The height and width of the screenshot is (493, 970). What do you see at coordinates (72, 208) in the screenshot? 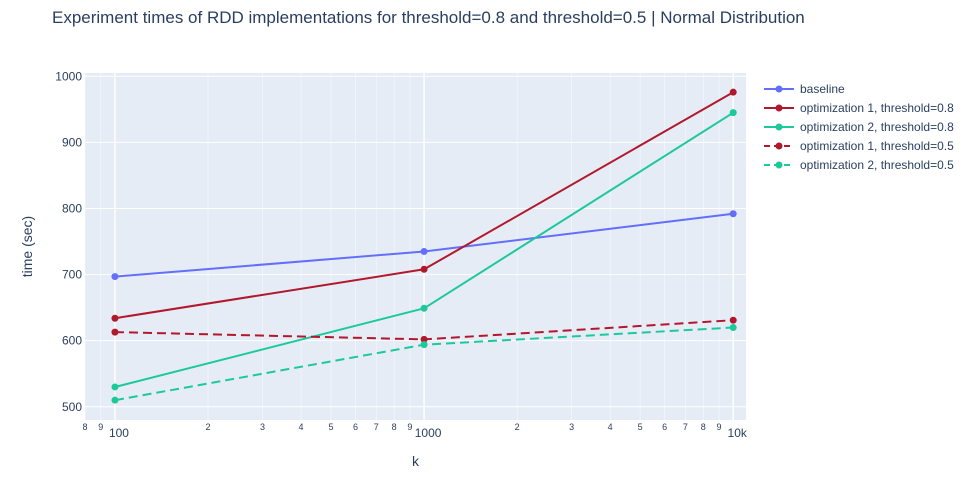
I see `y-tick-label: 800` at bounding box center [72, 208].